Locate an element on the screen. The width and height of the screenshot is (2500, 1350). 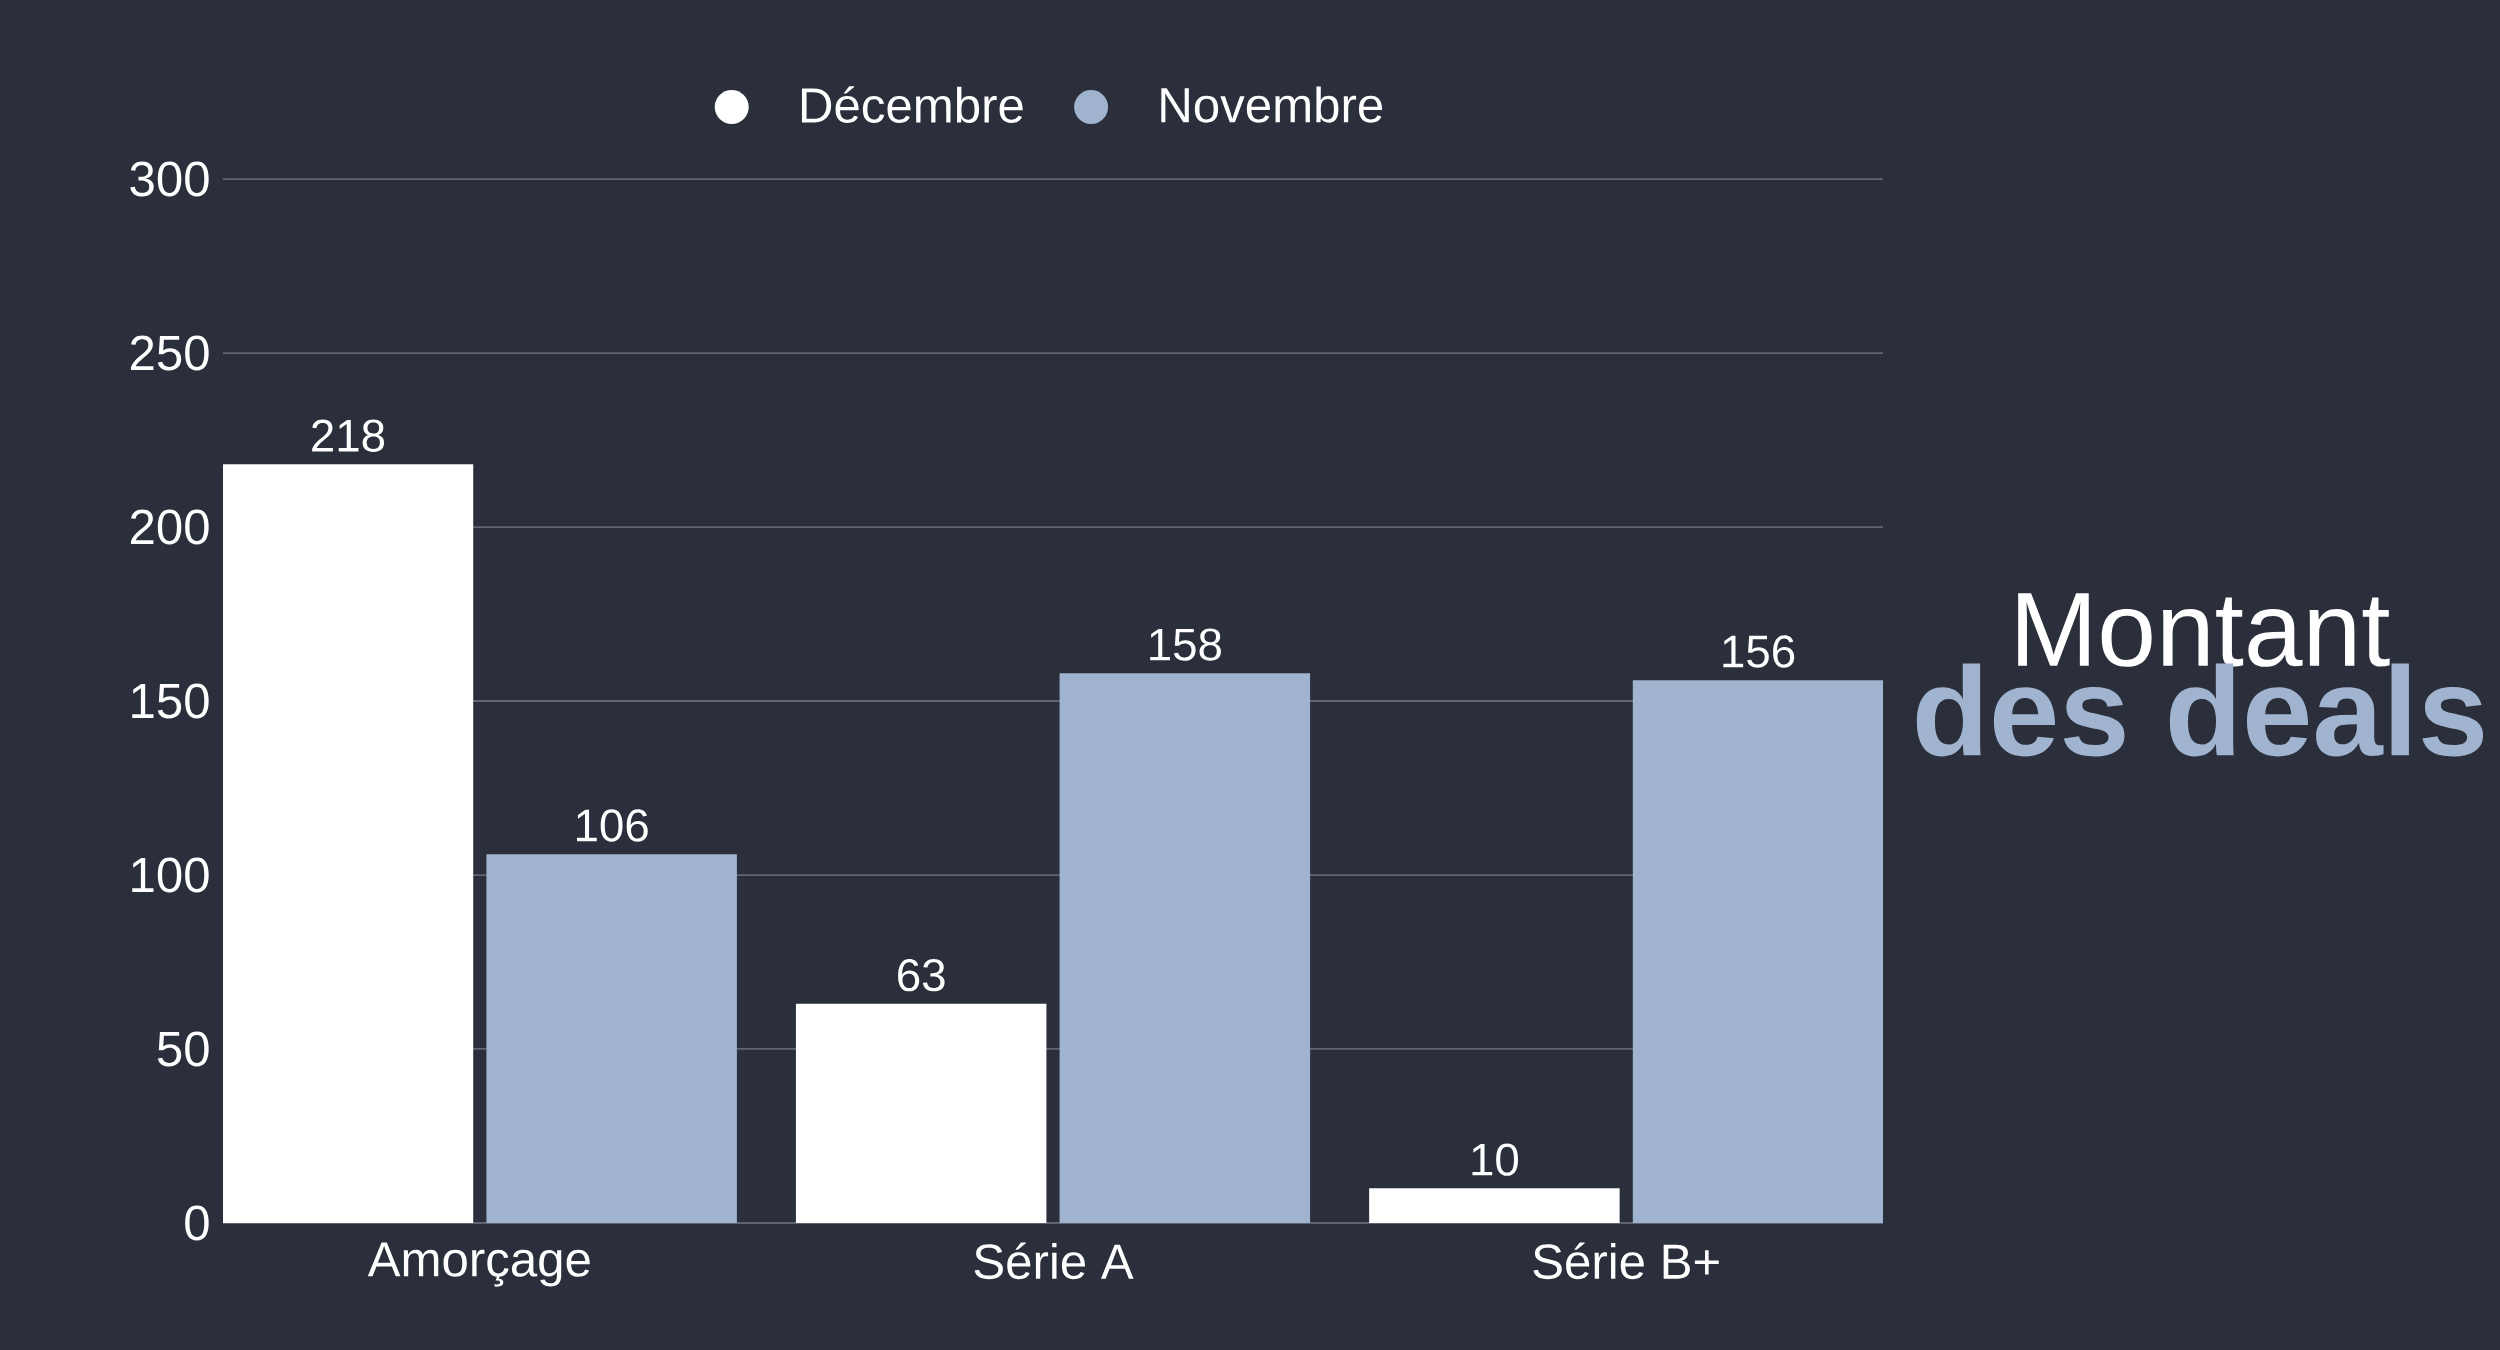
data-label: 158 is located at coordinates (1185, 644).